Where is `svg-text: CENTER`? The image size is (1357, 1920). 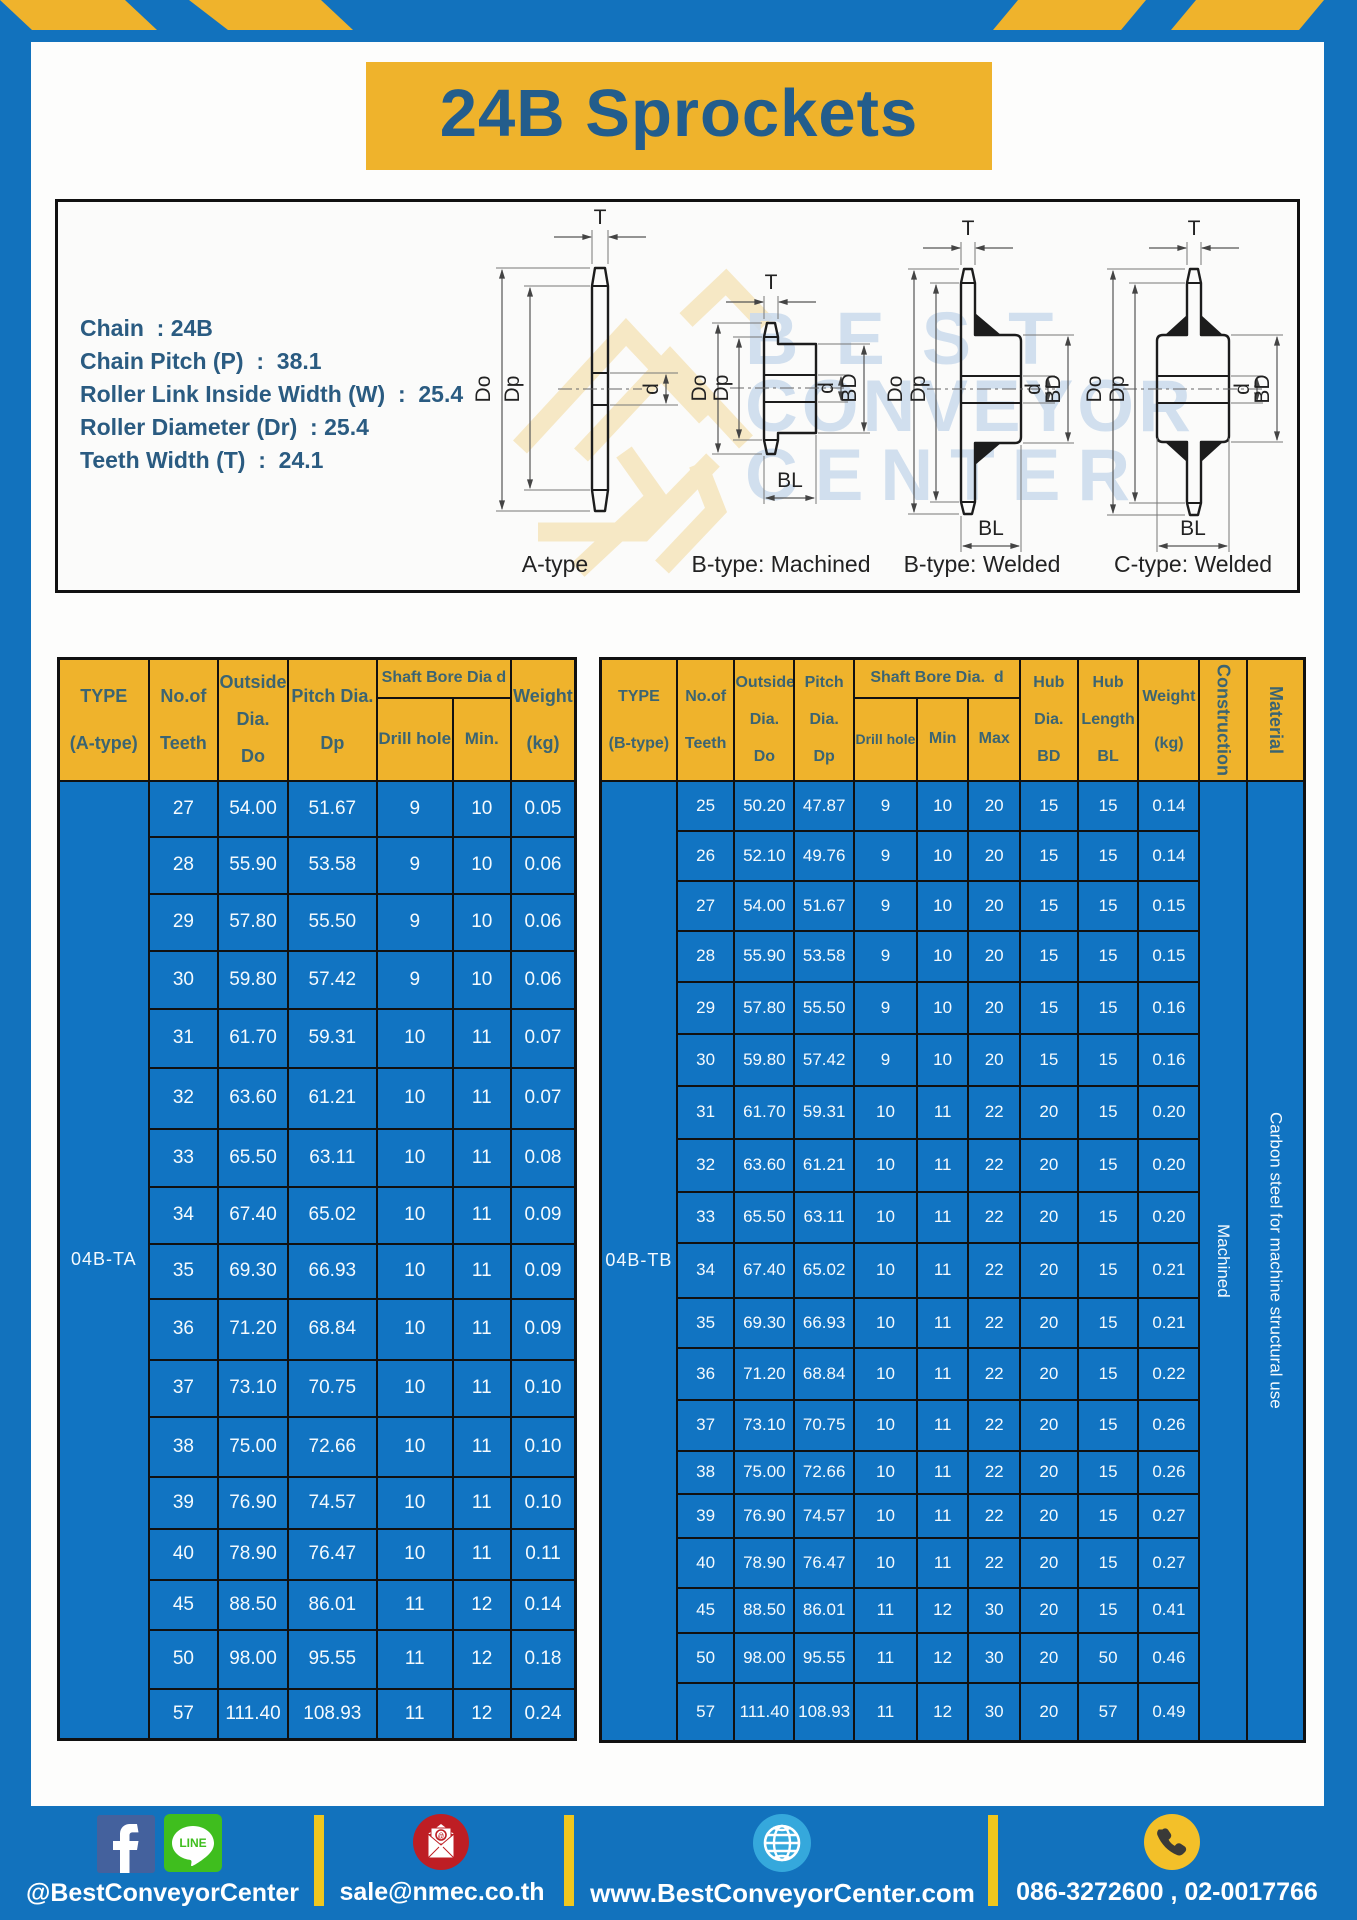
svg-text: CENTER is located at coordinates (946, 475).